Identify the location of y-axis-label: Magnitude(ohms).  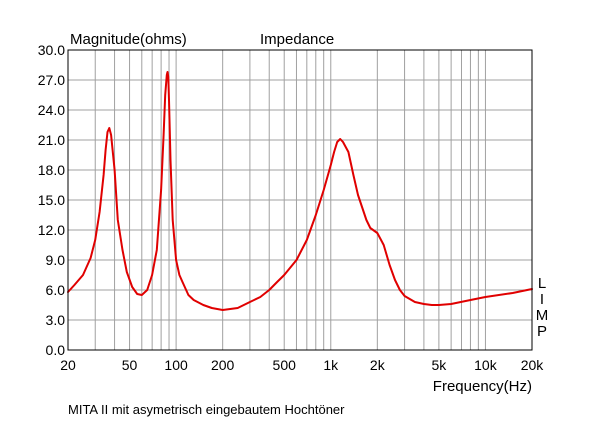
(128, 39).